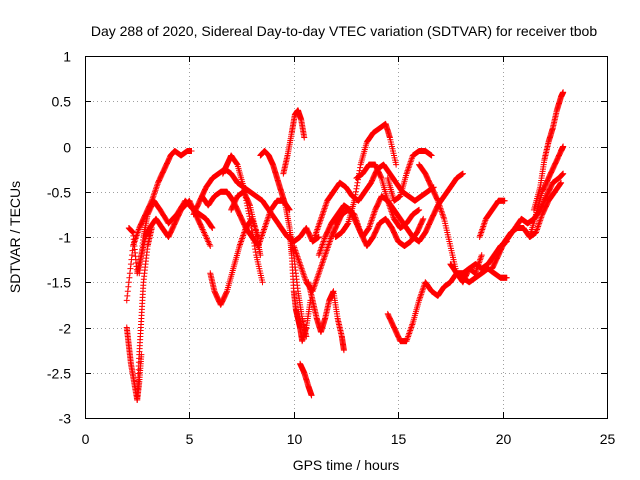 The image size is (640, 480). I want to click on x-tick-label: 10, so click(295, 439).